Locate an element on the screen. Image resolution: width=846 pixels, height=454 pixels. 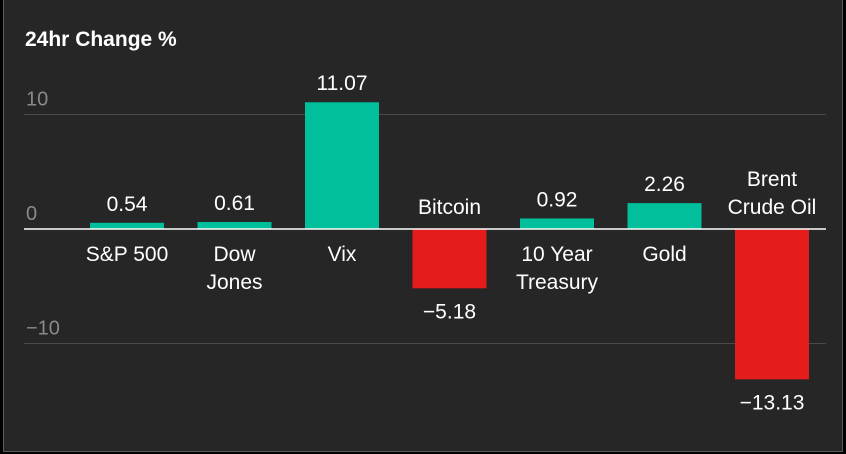
chart-title: 24hr Change % is located at coordinates (101, 39).